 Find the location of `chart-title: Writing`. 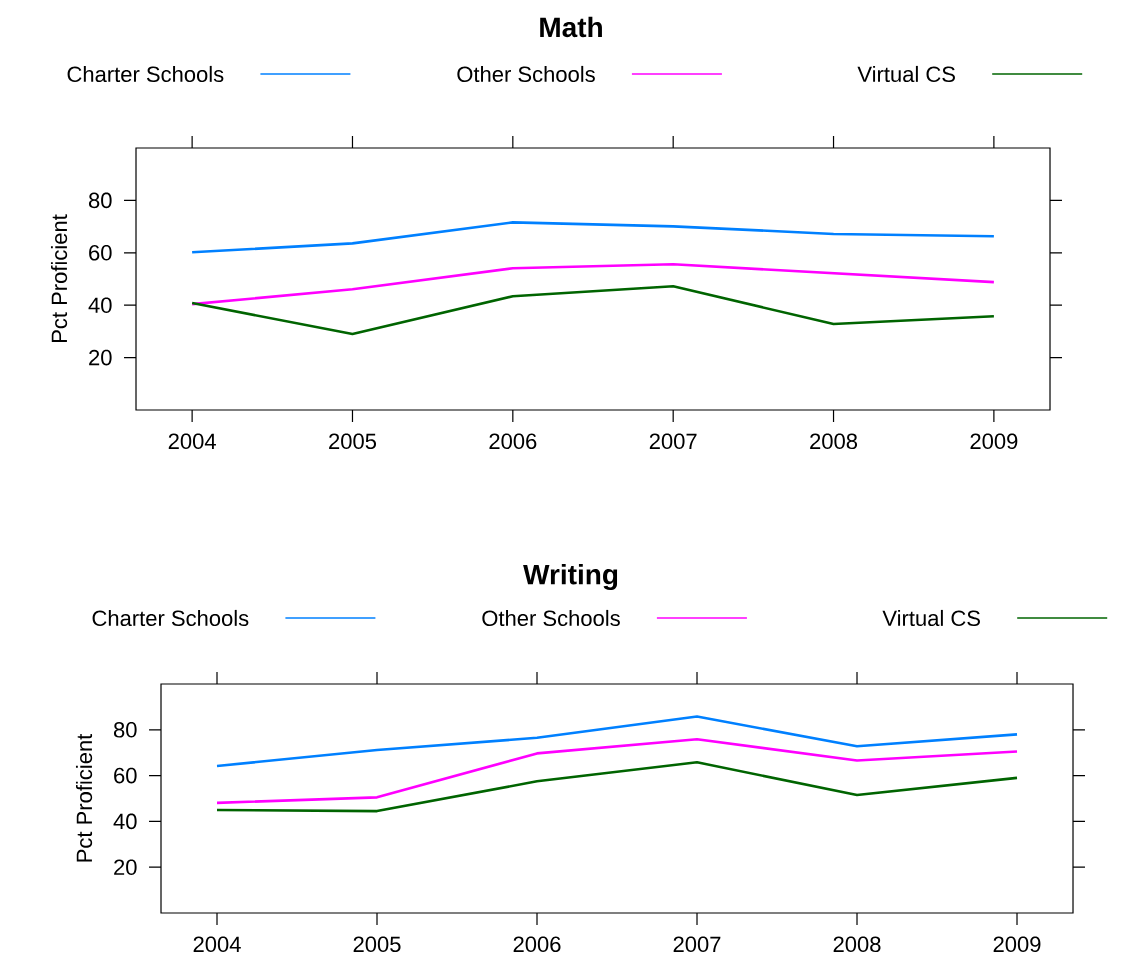

chart-title: Writing is located at coordinates (570, 577).